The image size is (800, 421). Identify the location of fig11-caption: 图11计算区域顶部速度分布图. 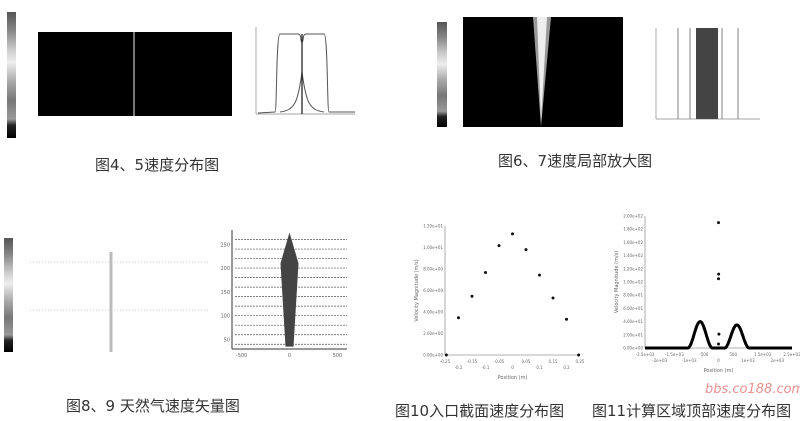
(692, 411).